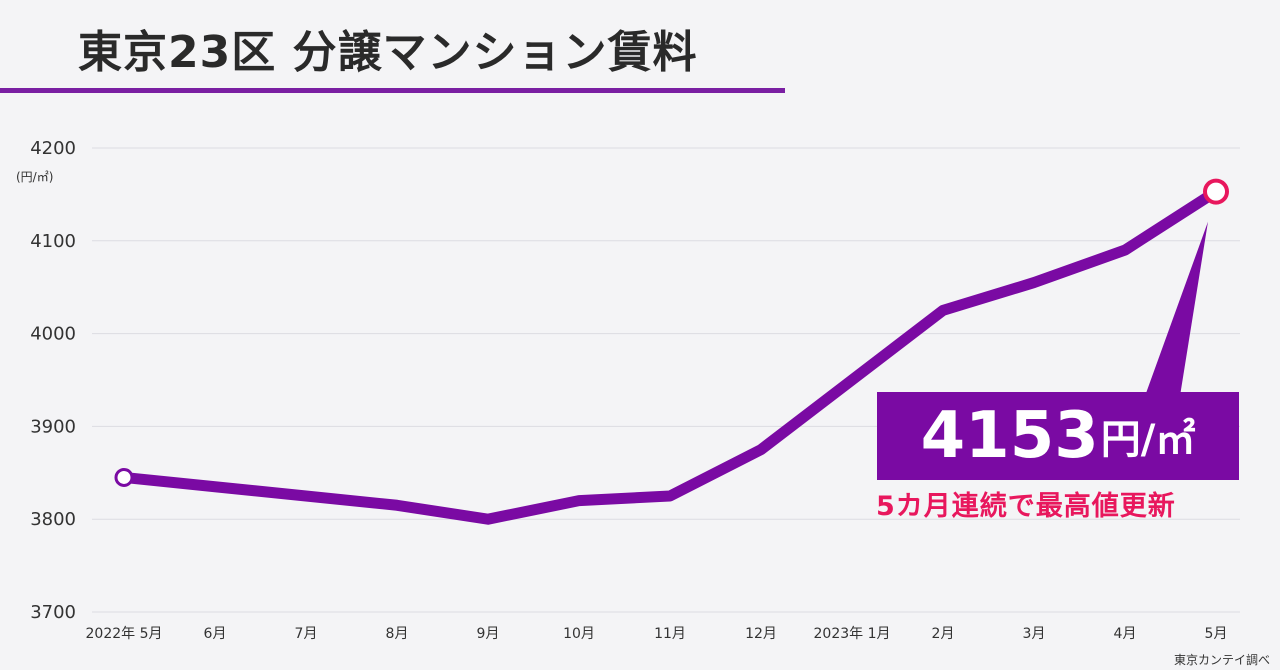 The height and width of the screenshot is (670, 1280). I want to click on y-tick-label-4100: 4100, so click(53, 241).